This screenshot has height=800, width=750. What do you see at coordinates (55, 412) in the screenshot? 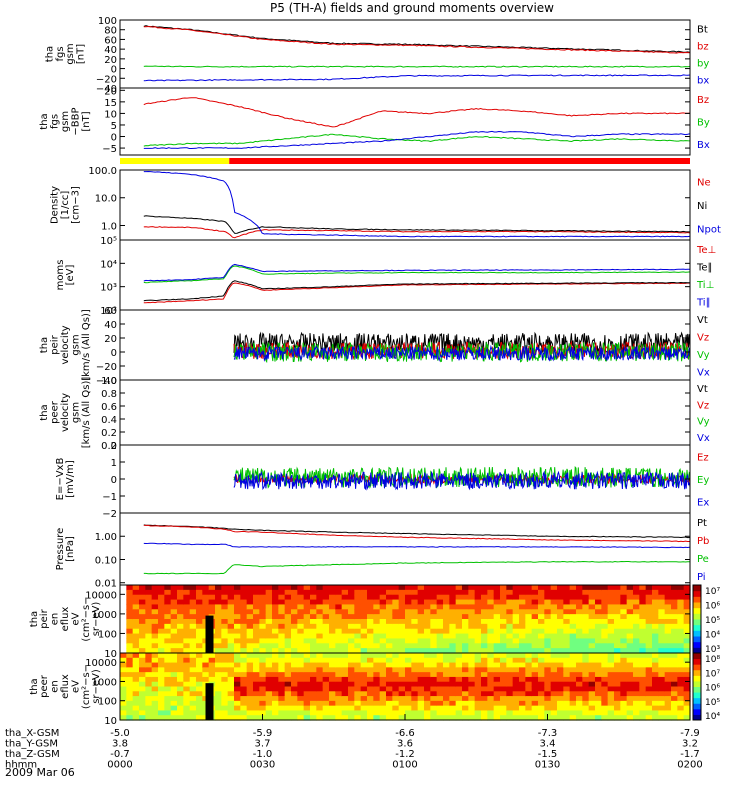
I see `y-axis-label-line: peer` at bounding box center [55, 412].